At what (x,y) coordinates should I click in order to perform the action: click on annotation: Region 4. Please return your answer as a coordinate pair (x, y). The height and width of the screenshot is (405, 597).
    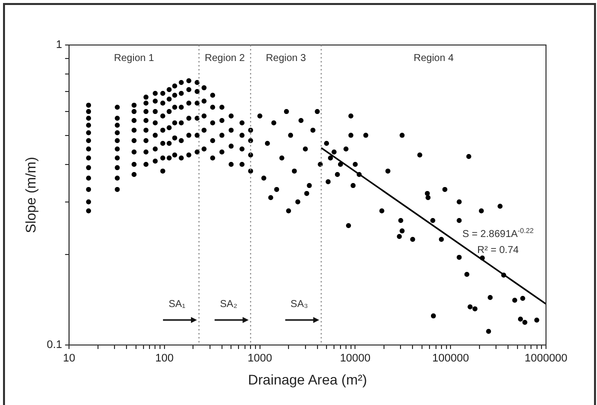
    Looking at the image, I should click on (434, 58).